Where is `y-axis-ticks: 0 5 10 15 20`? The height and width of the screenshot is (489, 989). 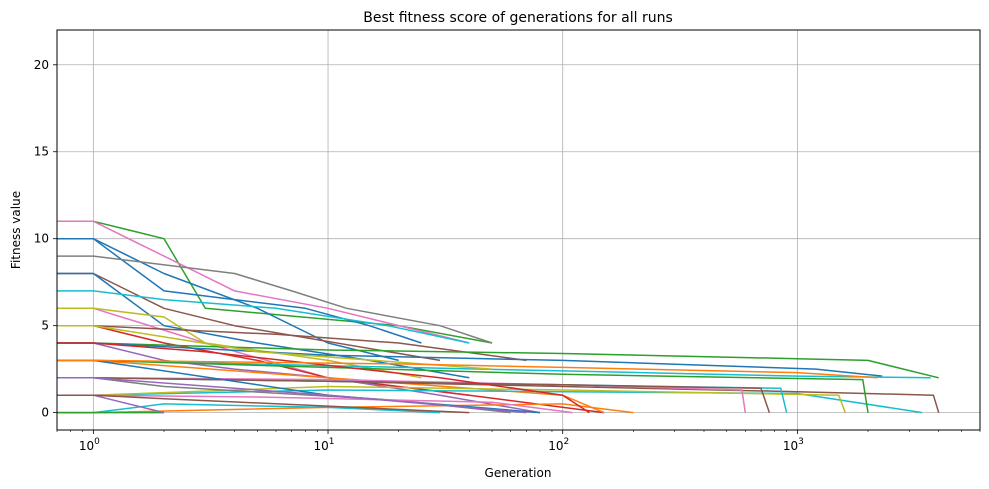
y-axis-ticks: 0 5 10 15 20 is located at coordinates (45, 239).